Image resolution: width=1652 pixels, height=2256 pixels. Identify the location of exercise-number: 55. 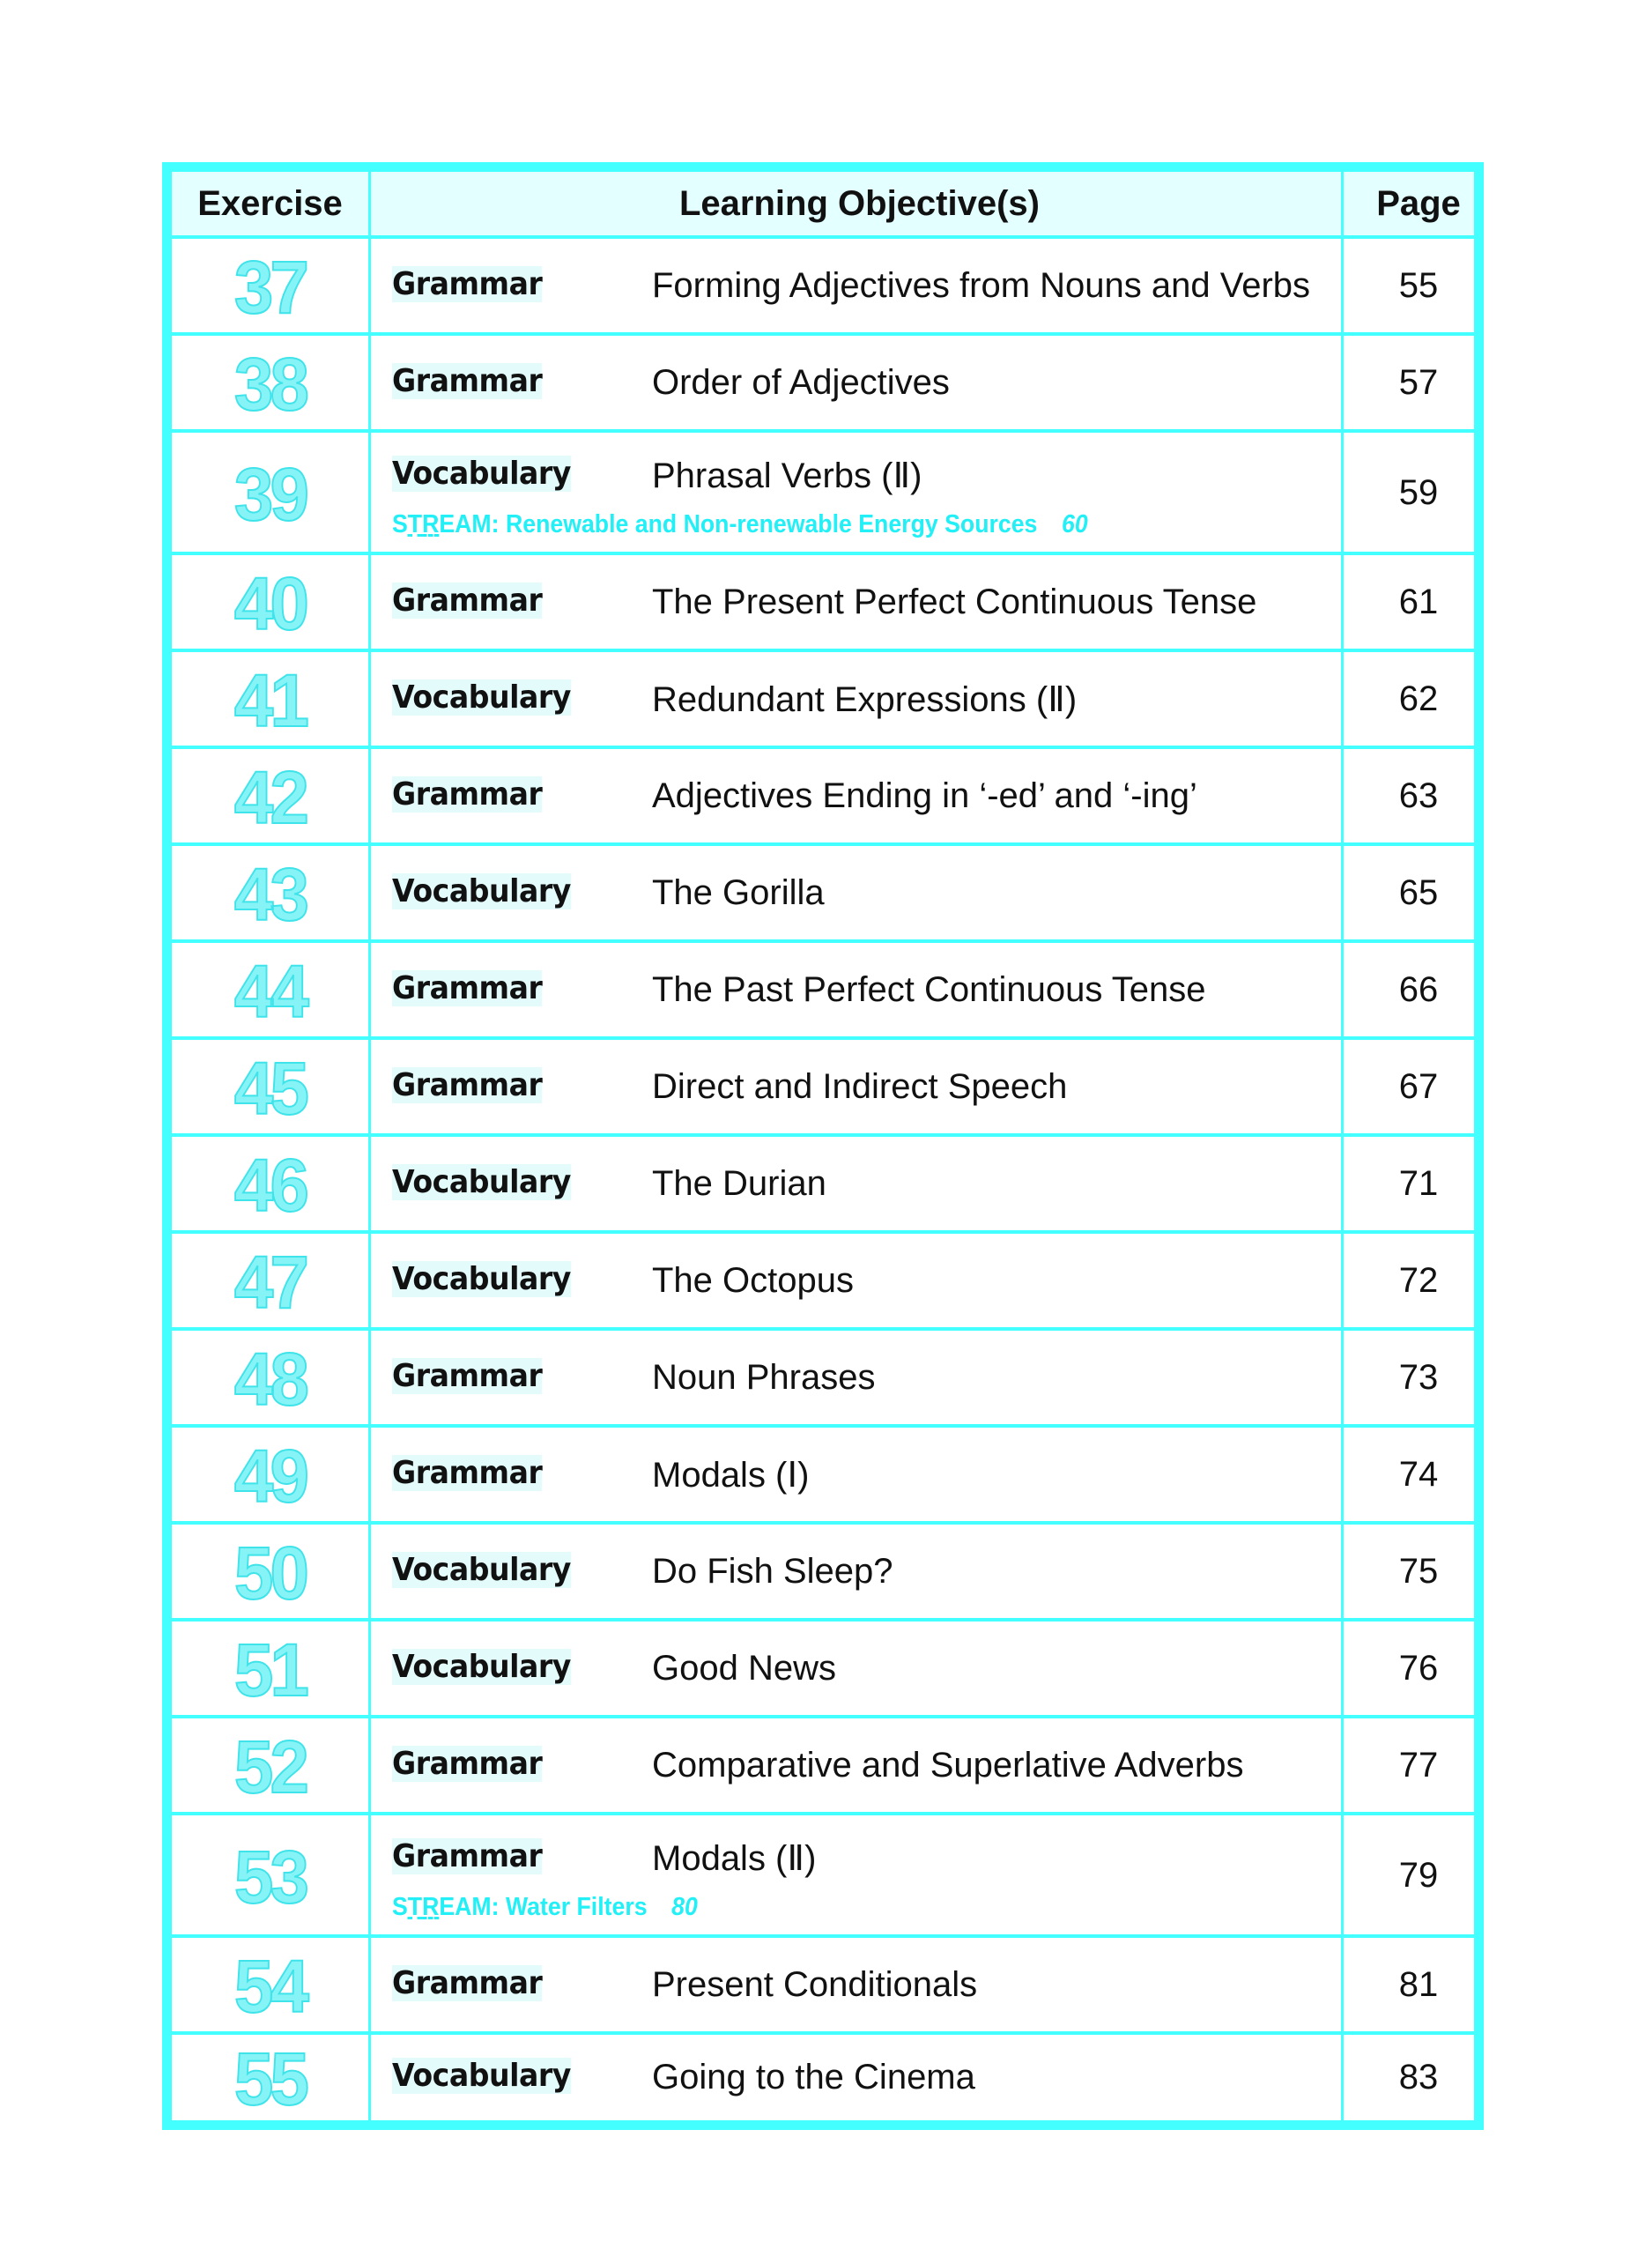
(271, 2079).